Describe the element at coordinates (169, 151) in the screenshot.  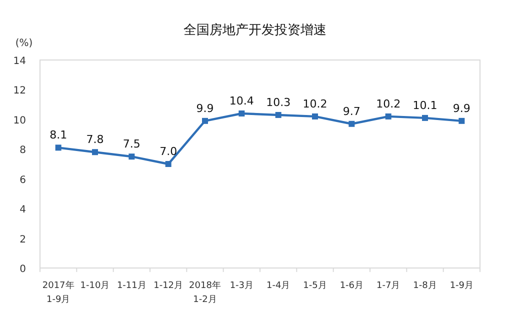
I see `data-label: 7.0` at that location.